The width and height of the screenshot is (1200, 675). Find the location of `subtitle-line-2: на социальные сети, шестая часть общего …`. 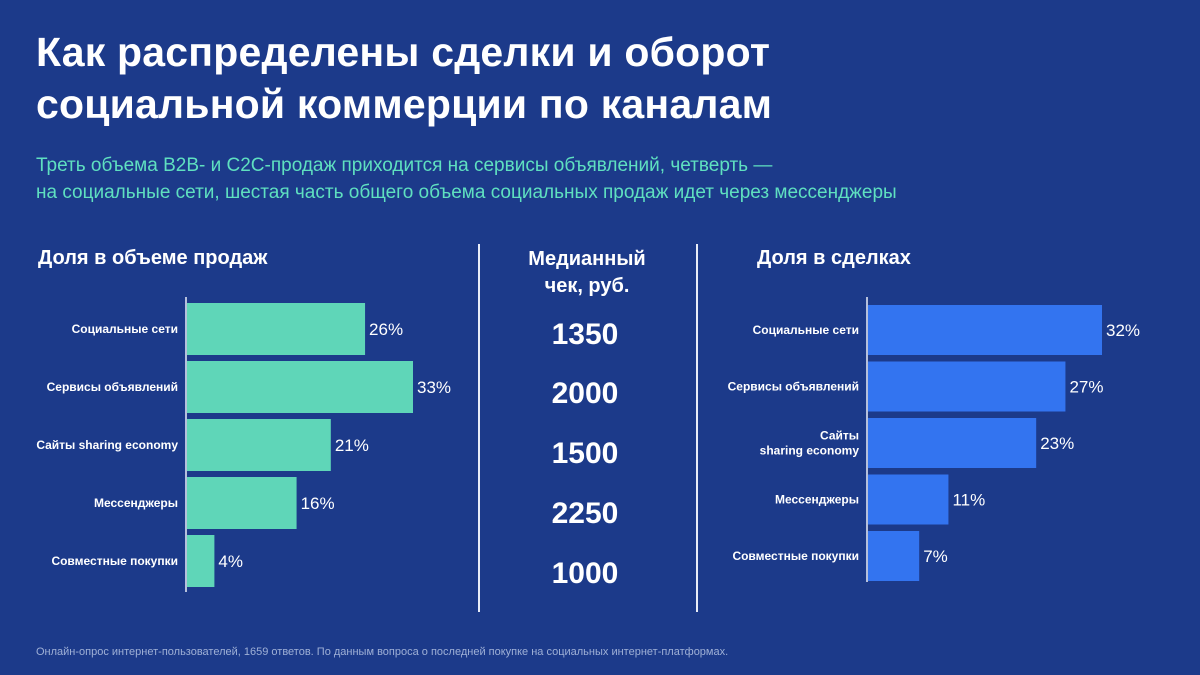

subtitle-line-2: на социальные сети, шестая часть общего … is located at coordinates (466, 192).